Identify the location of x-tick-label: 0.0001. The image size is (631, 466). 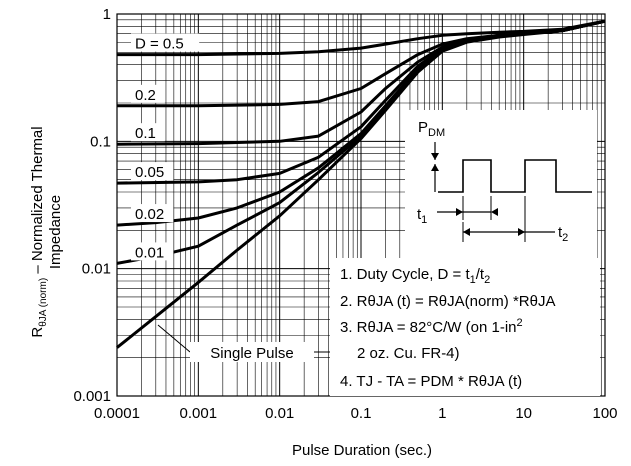
(117, 413).